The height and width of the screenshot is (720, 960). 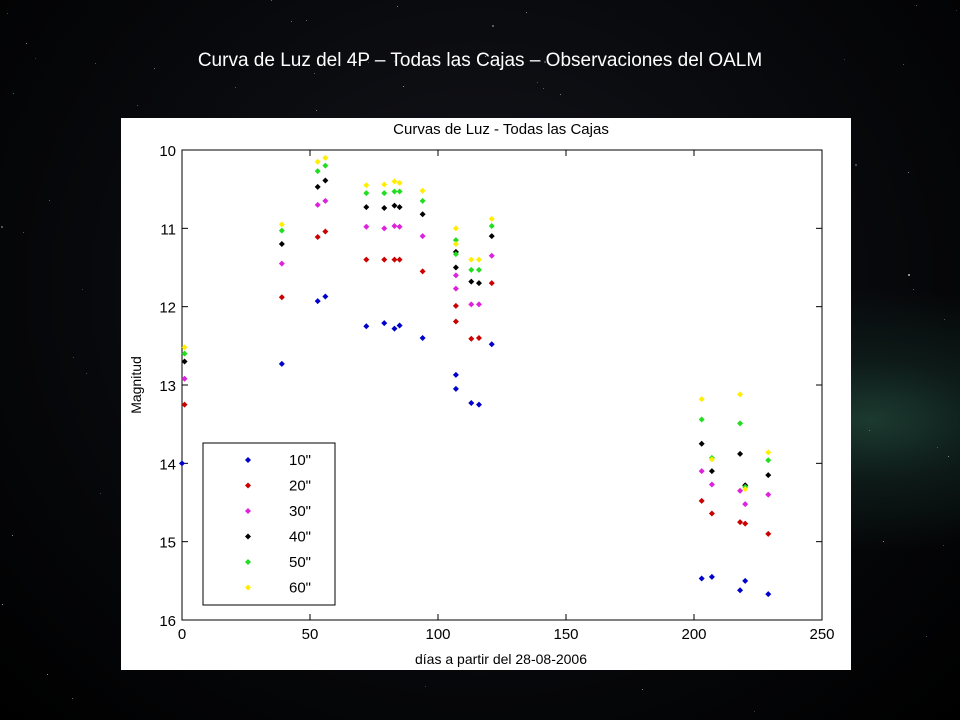 What do you see at coordinates (136, 385) in the screenshot?
I see `y-axis-label: Magnitud` at bounding box center [136, 385].